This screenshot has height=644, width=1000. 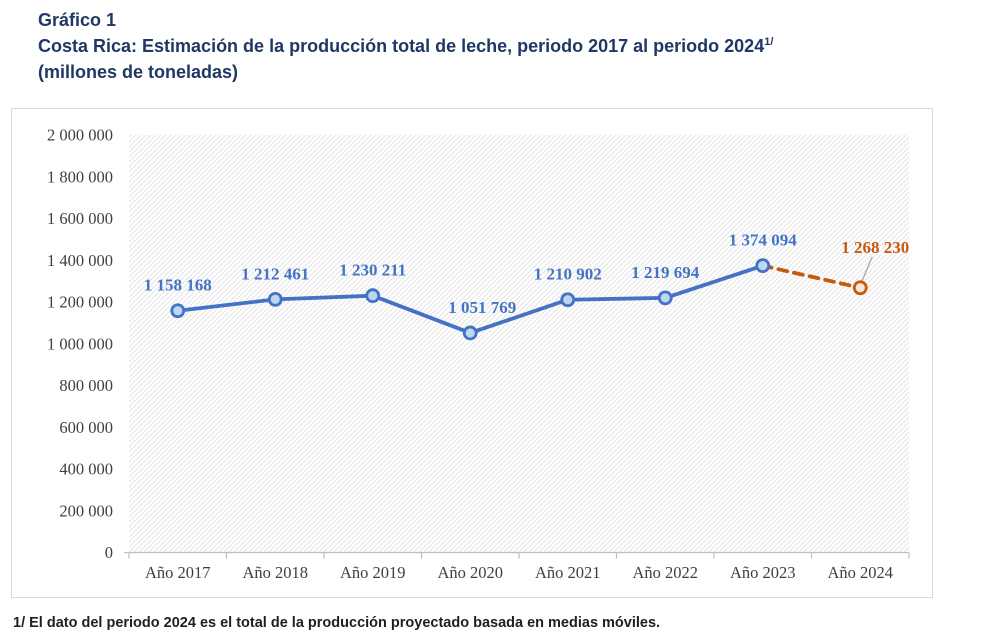 I want to click on data-value-label: 1 051 769, so click(x=482, y=307).